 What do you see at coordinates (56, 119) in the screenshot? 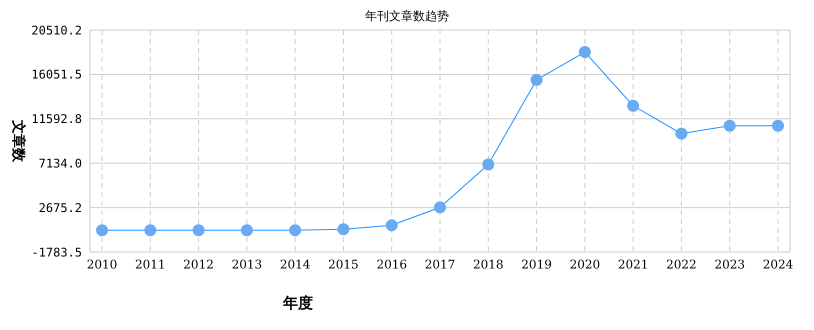
I see `y-tick-label: 11592.8` at bounding box center [56, 119].